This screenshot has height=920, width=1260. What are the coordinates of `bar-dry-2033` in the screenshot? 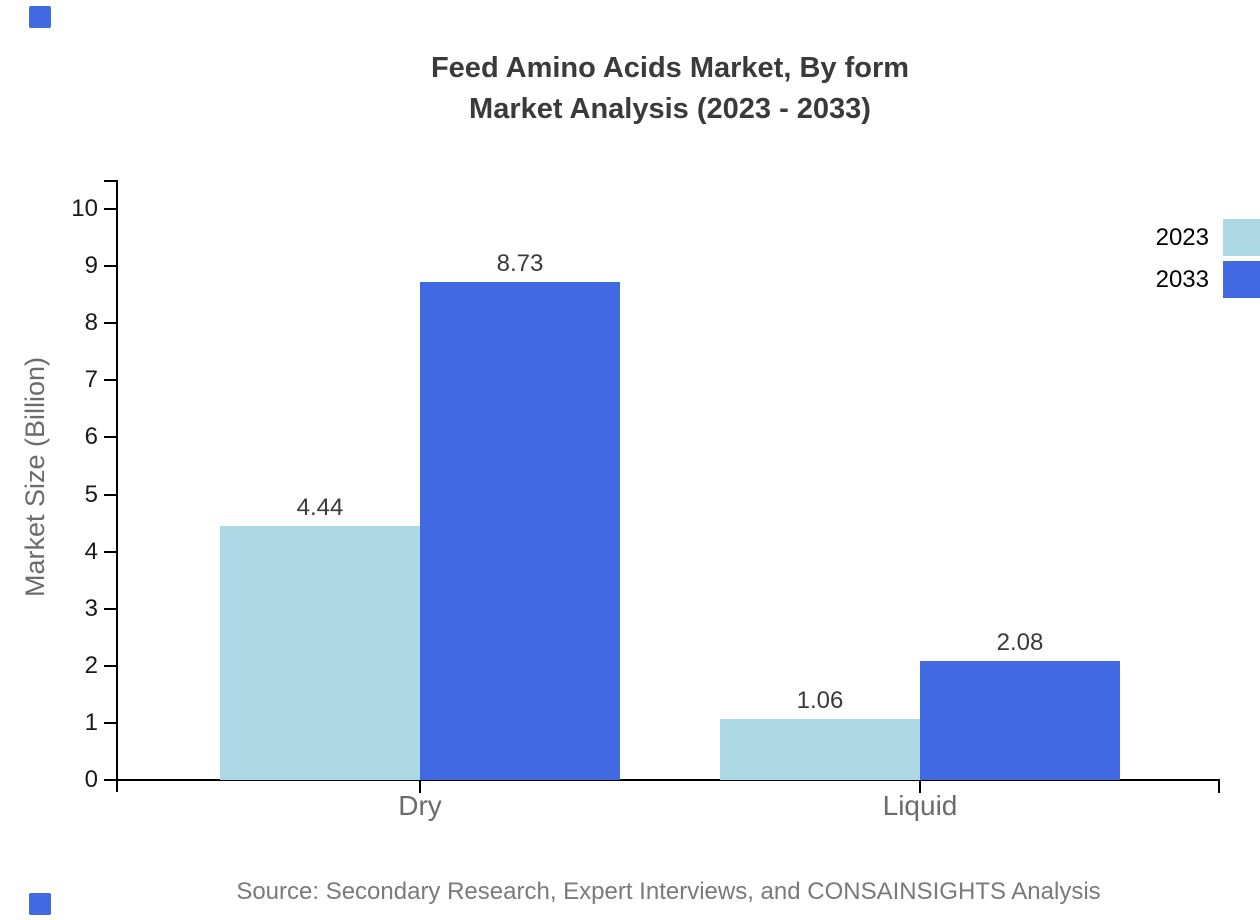 It's located at (520, 531).